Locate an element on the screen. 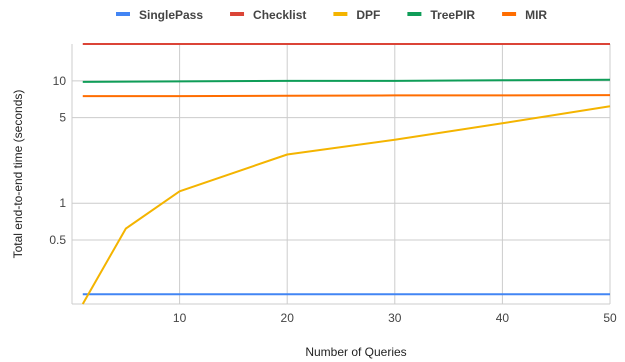 The width and height of the screenshot is (625, 362). legend-item-singlepass: SinglePass is located at coordinates (159, 15).